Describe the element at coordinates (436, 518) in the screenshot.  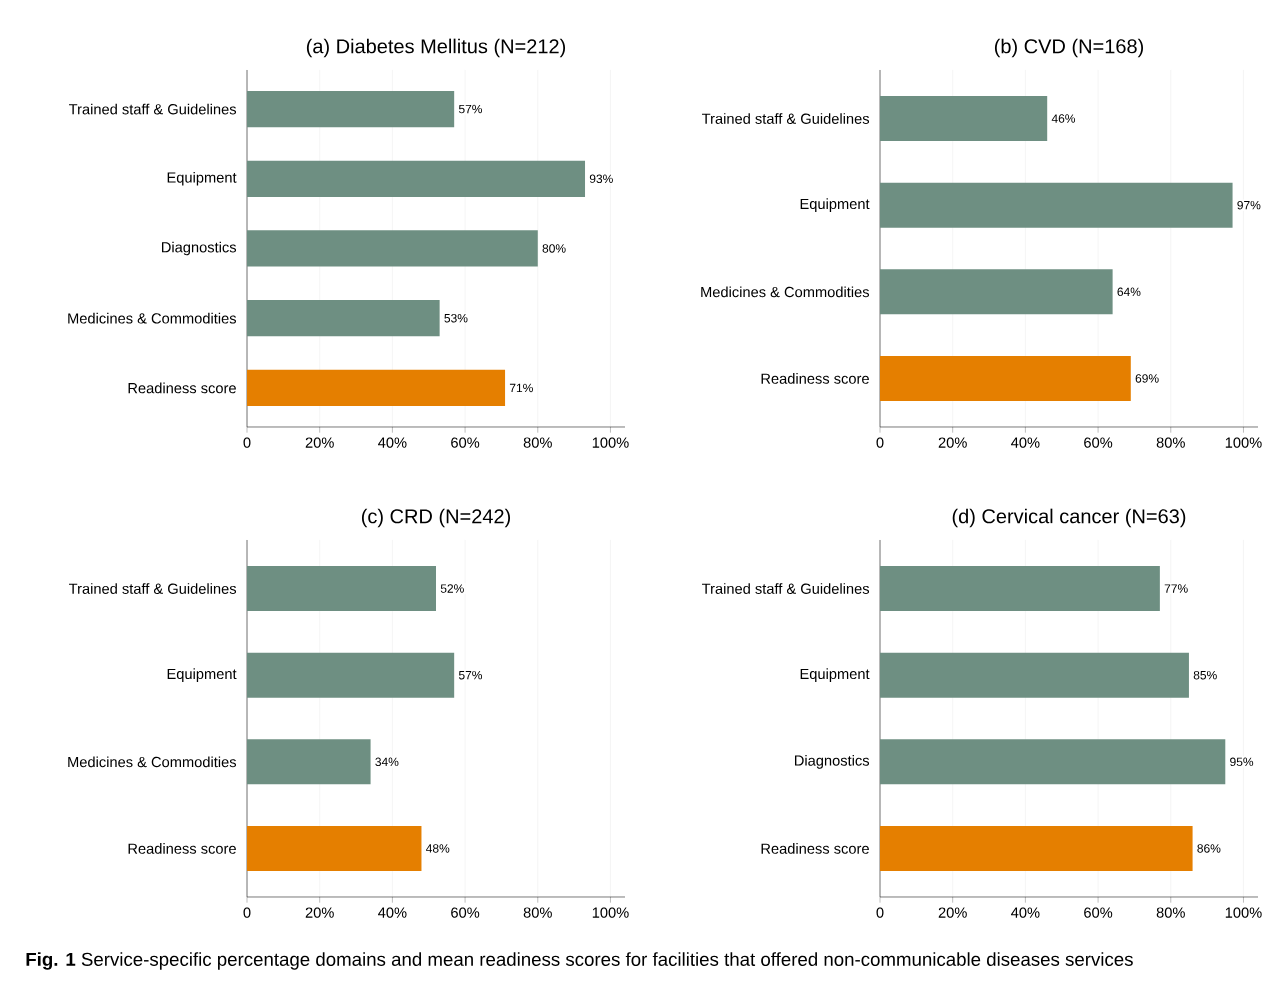
I see `chart-title: (c) CRD (N=242)` at that location.